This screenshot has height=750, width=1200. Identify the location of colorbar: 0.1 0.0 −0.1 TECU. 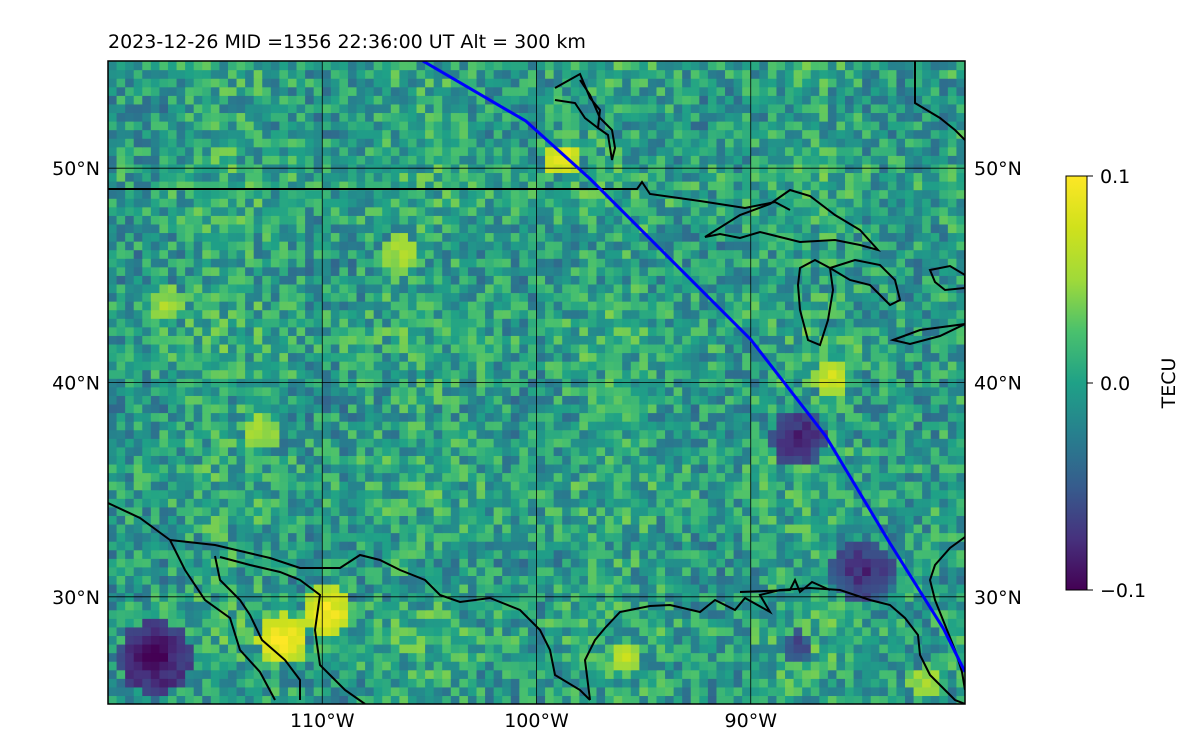
(1122, 384).